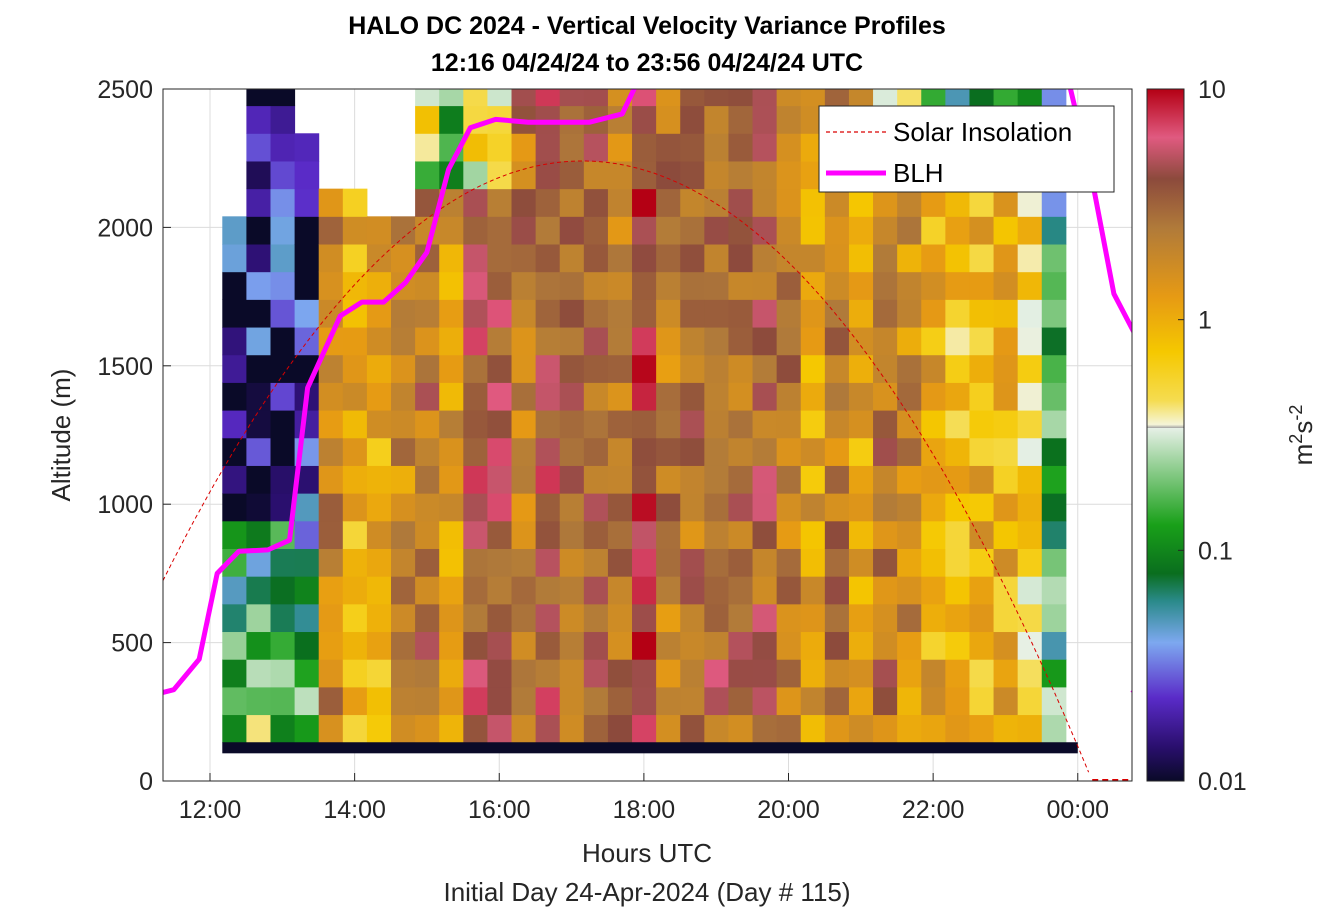 Image resolution: width=1343 pixels, height=911 pixels. Describe the element at coordinates (982, 132) in the screenshot. I see `legend-solar-label: Solar Insolation` at that location.